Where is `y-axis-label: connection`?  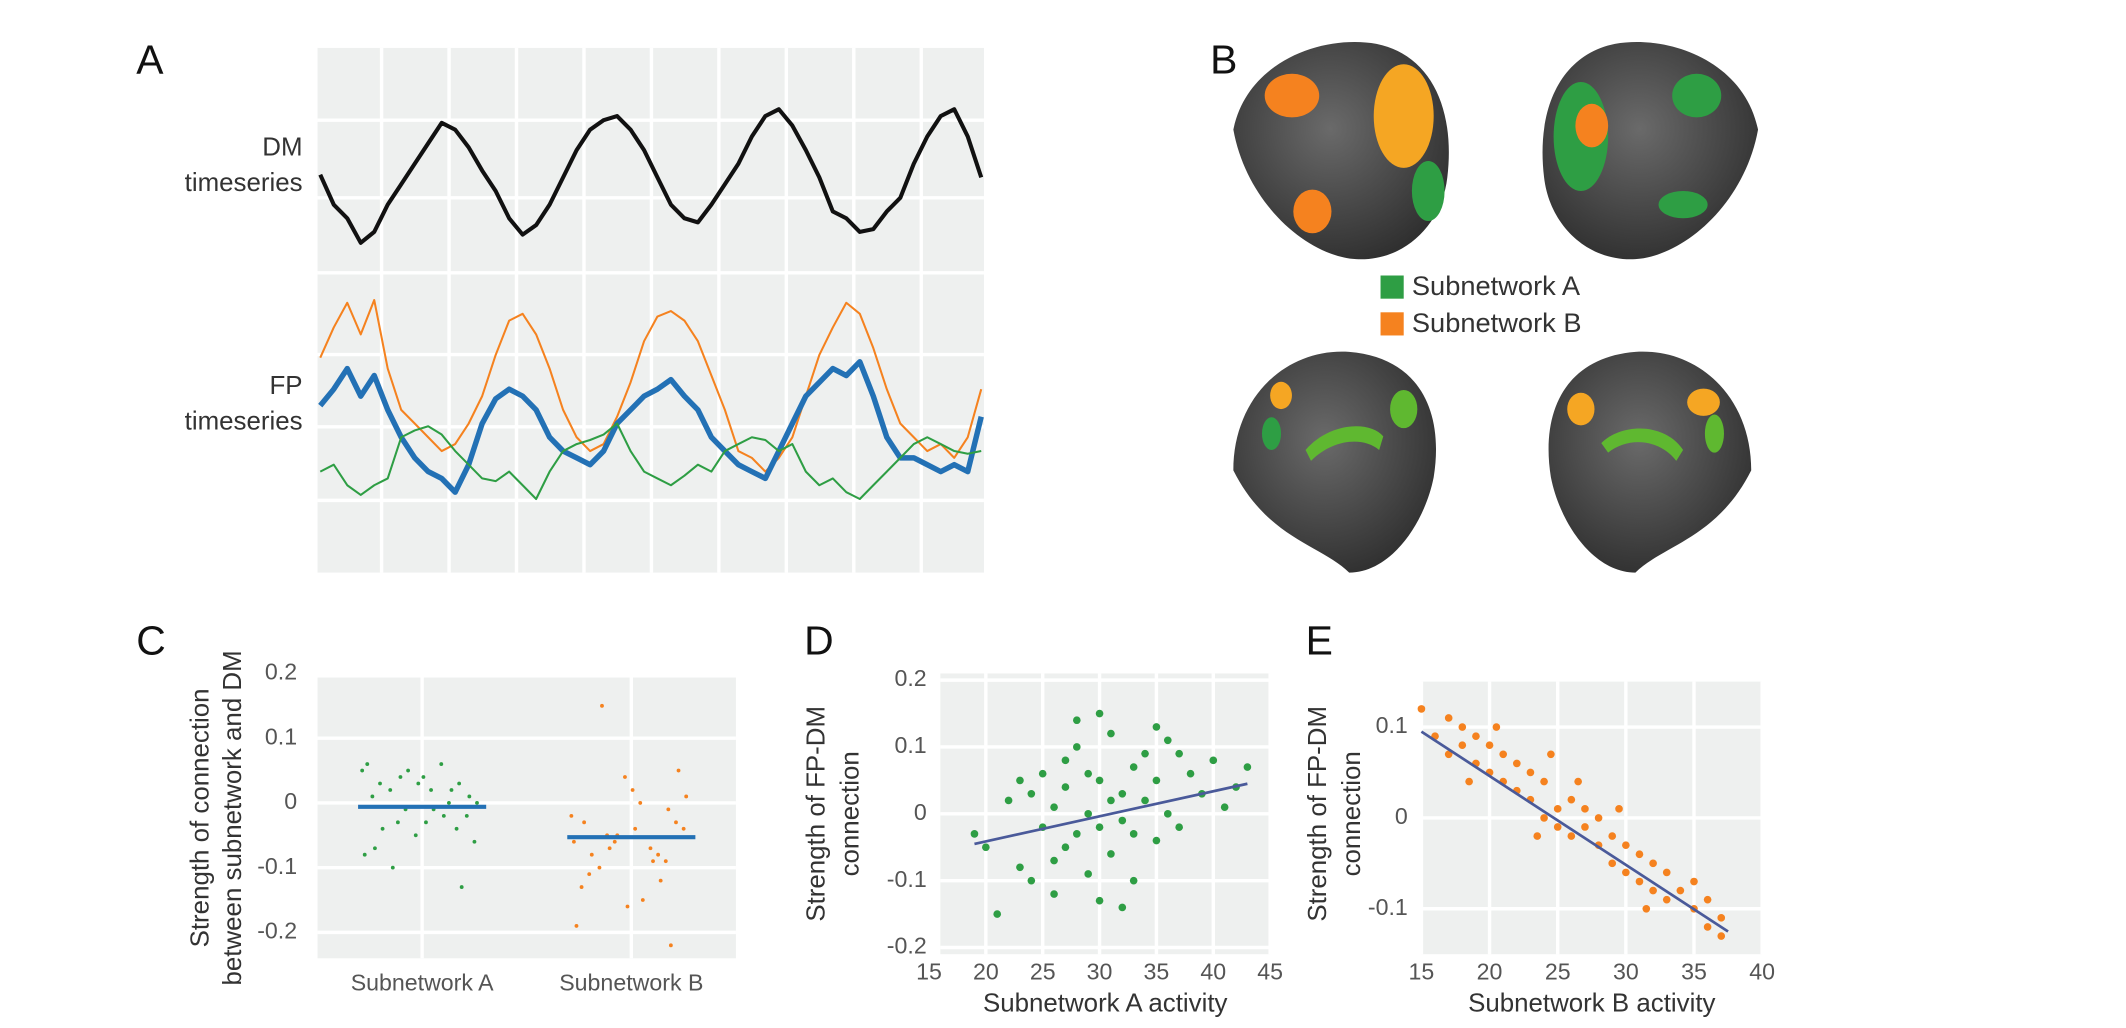
y-axis-label: connection is located at coordinates (851, 813).